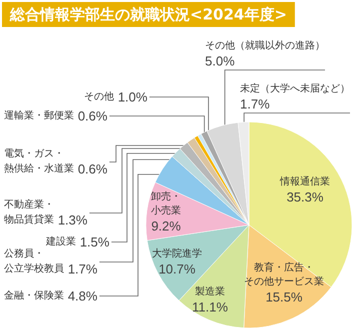  I want to click on slice-label: 情報通信業, so click(304, 182).